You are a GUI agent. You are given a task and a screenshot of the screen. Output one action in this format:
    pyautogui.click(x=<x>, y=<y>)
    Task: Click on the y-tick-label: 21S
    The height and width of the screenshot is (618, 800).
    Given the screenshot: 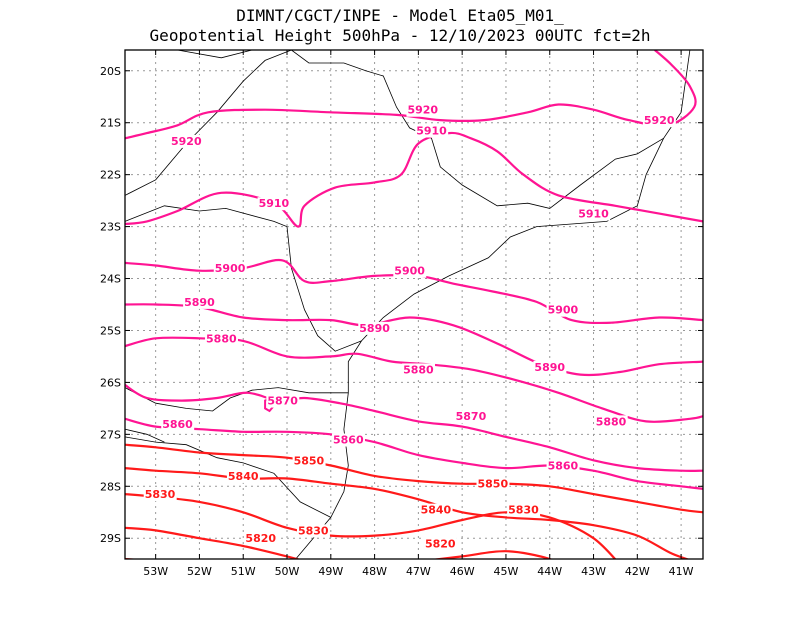 What is the action you would take?
    pyautogui.click(x=110, y=123)
    